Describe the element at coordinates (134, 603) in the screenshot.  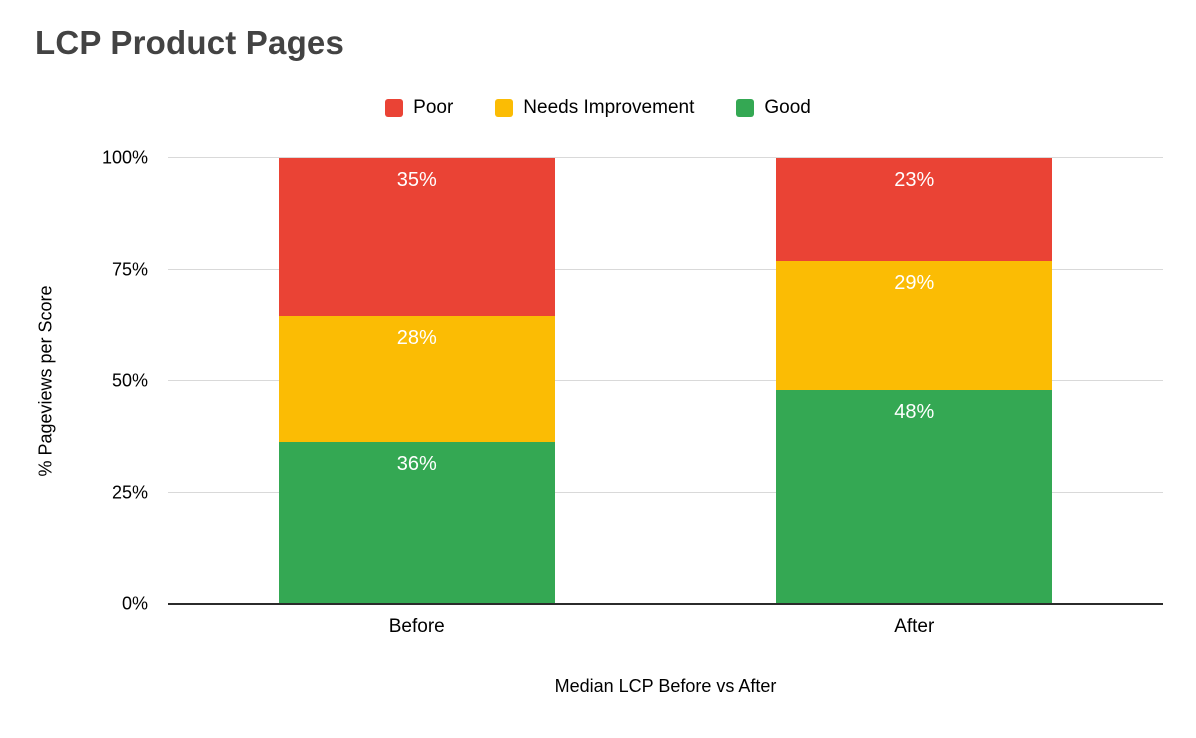
I see `y-tick-label-0: 0%` at that location.